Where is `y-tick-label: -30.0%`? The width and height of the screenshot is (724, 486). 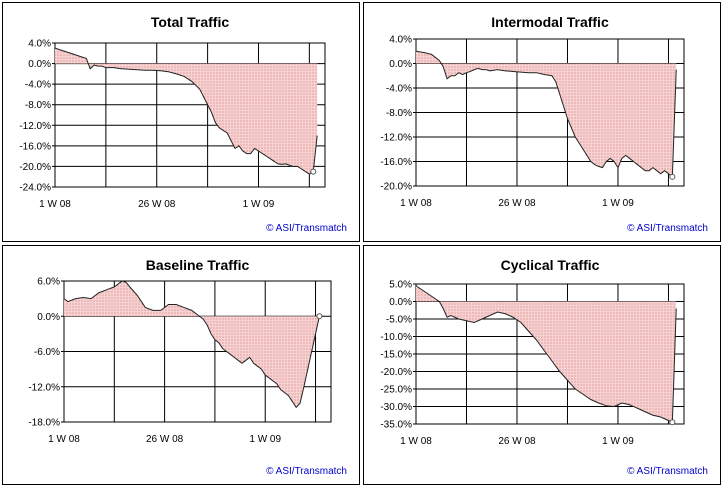 y-tick-label: -30.0% is located at coordinates (396, 407).